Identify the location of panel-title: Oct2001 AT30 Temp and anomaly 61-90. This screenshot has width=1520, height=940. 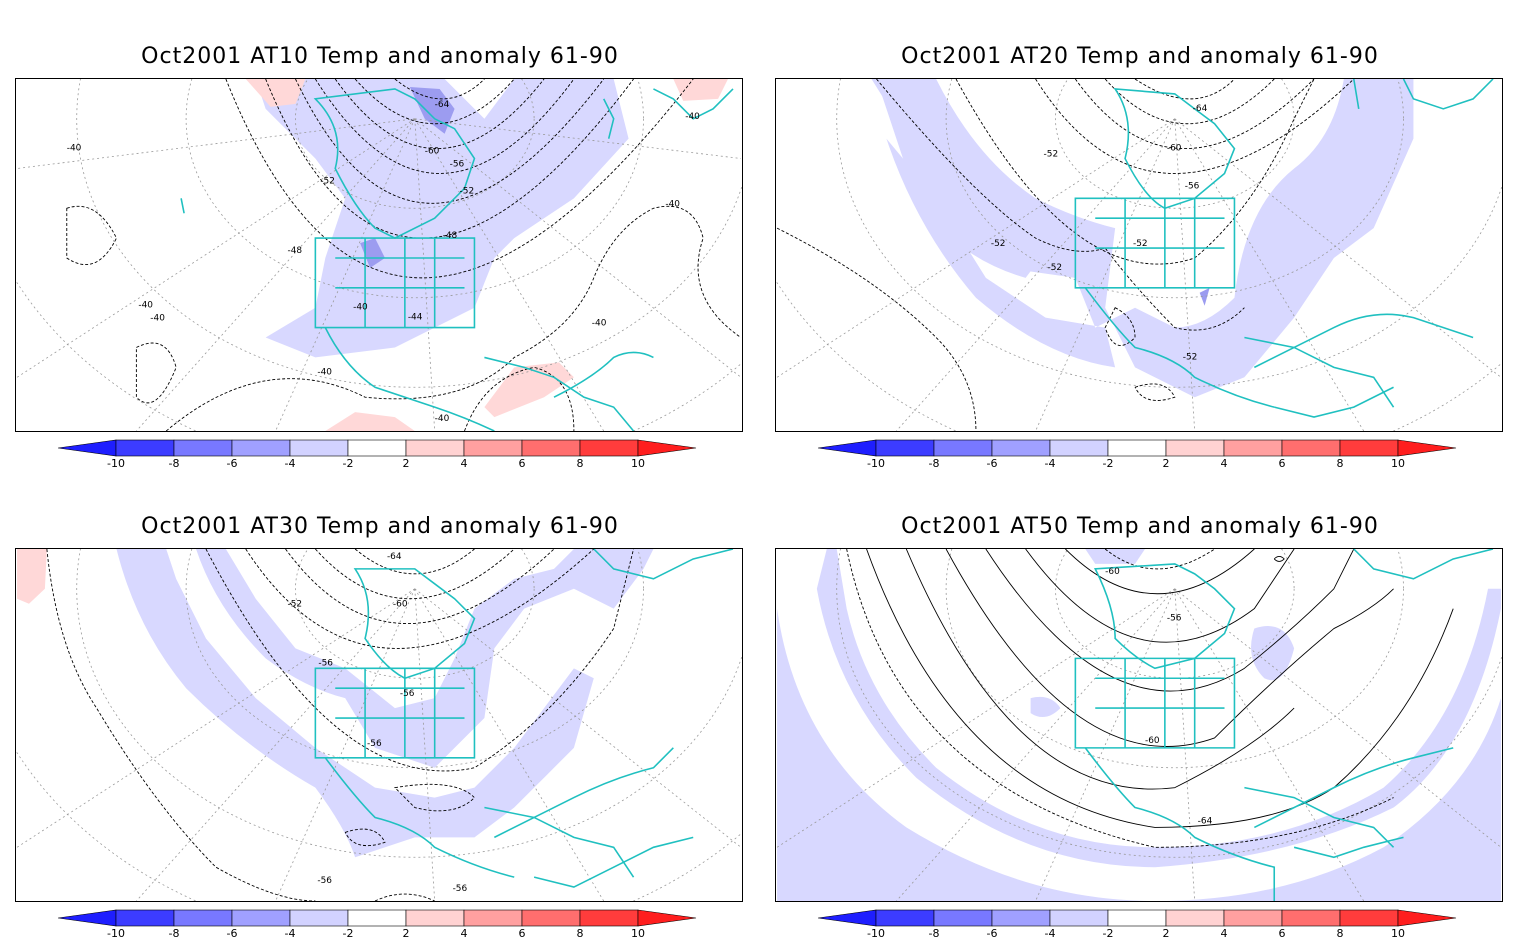
(380, 526).